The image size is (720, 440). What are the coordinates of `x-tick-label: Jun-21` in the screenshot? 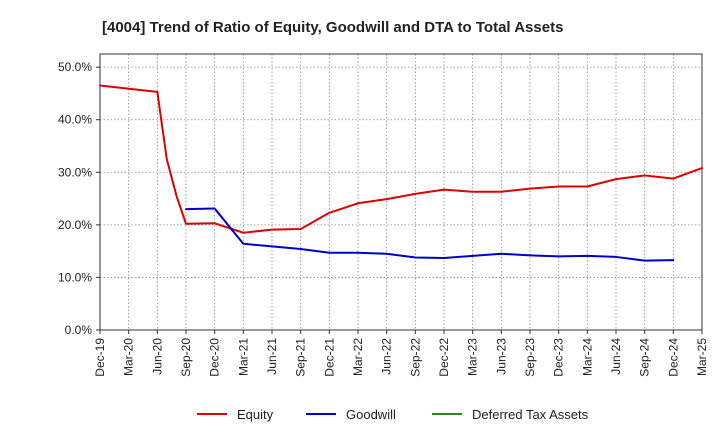 It's located at (272, 356).